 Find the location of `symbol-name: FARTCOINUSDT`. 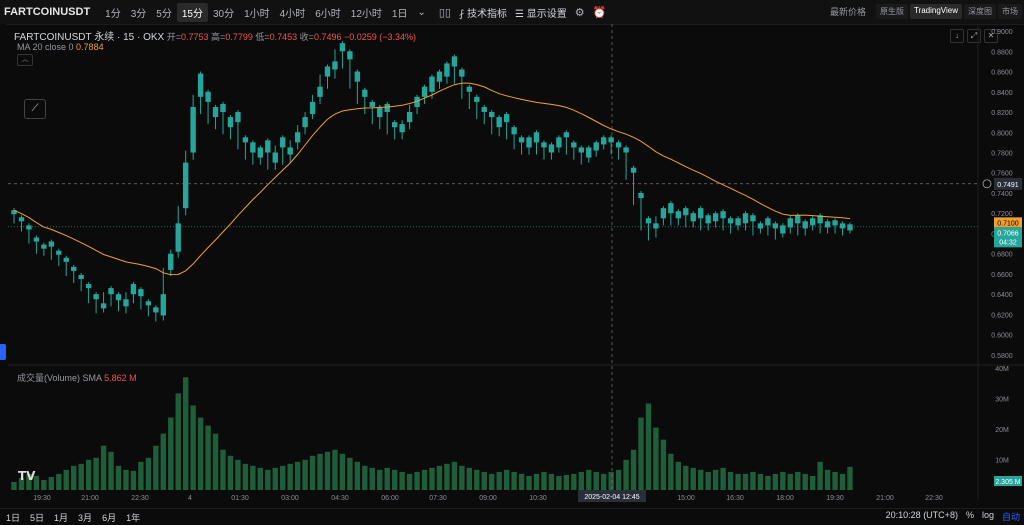

symbol-name: FARTCOINUSDT is located at coordinates (47, 12).